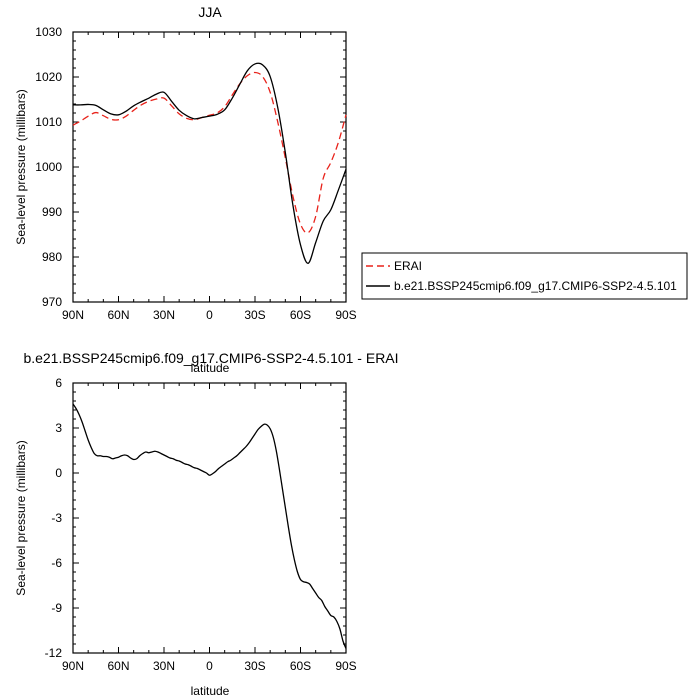 This screenshot has width=700, height=700. I want to click on bottom-x-tick-label: 90S, so click(345, 666).